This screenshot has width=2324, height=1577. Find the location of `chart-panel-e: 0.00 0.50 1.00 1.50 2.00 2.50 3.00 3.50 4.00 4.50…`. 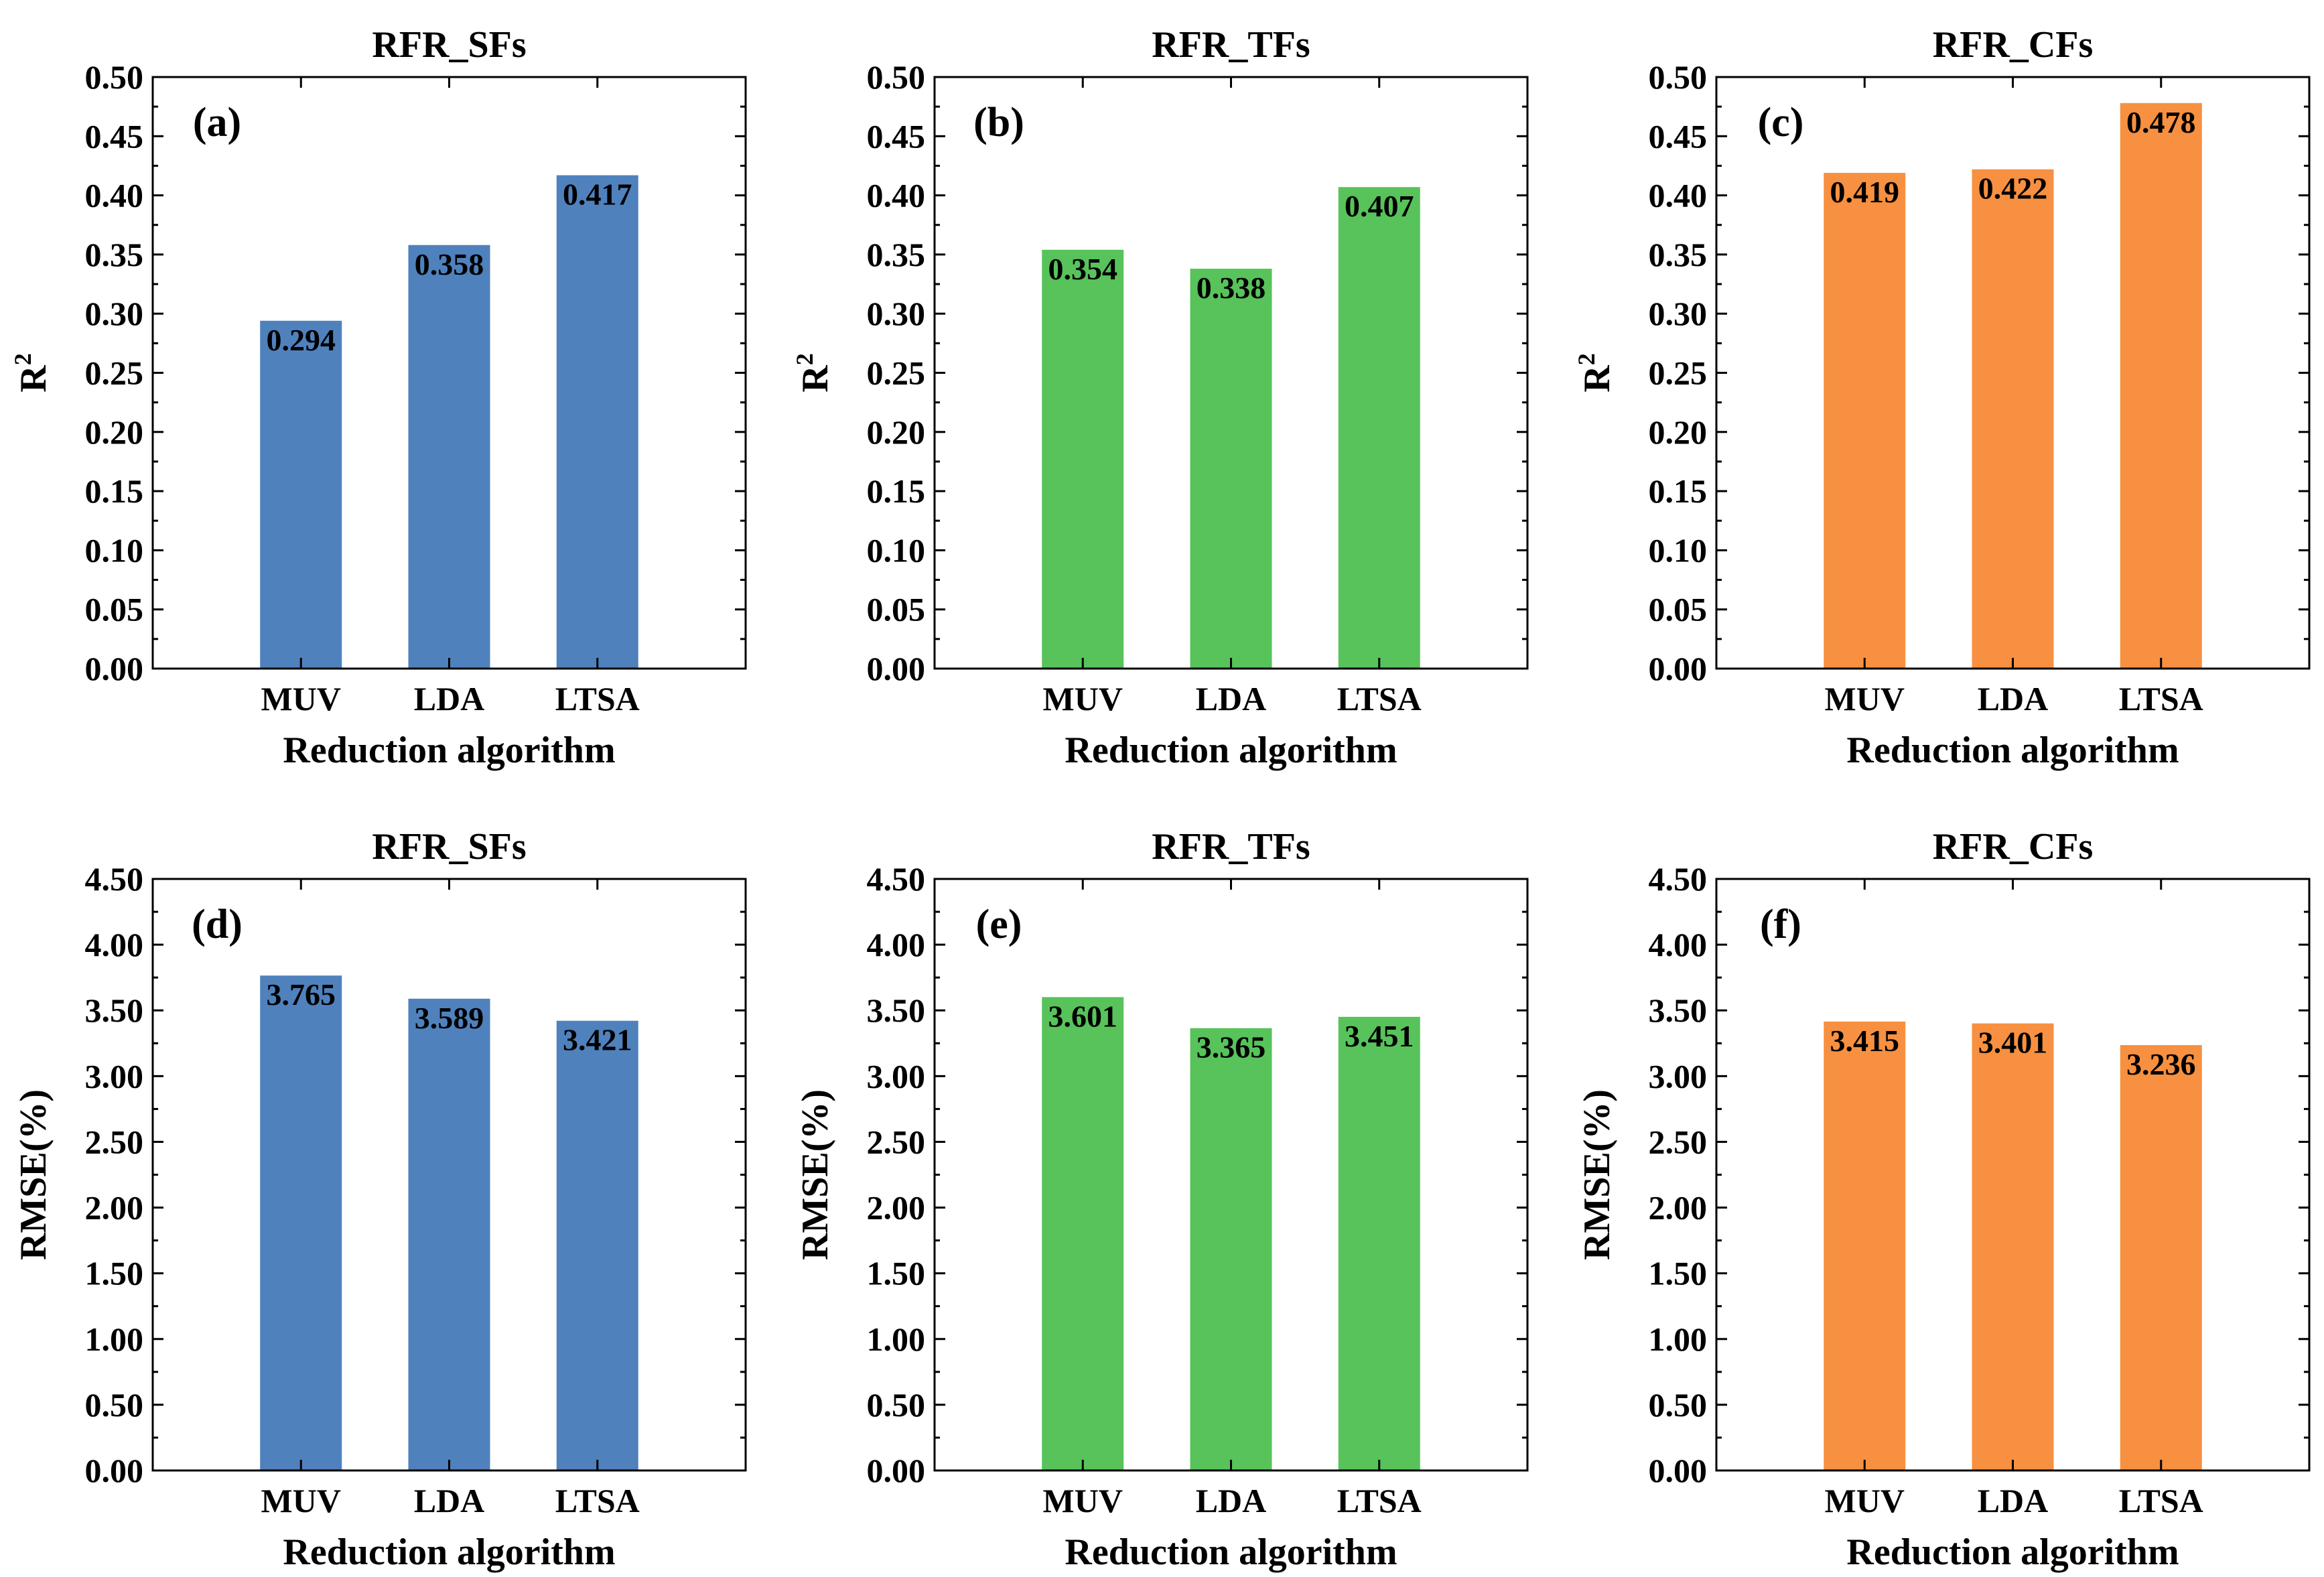

chart-panel-e: 0.00 0.50 1.00 1.50 2.00 2.50 3.00 3.50 4.00 4.50… is located at coordinates (1162, 1199).